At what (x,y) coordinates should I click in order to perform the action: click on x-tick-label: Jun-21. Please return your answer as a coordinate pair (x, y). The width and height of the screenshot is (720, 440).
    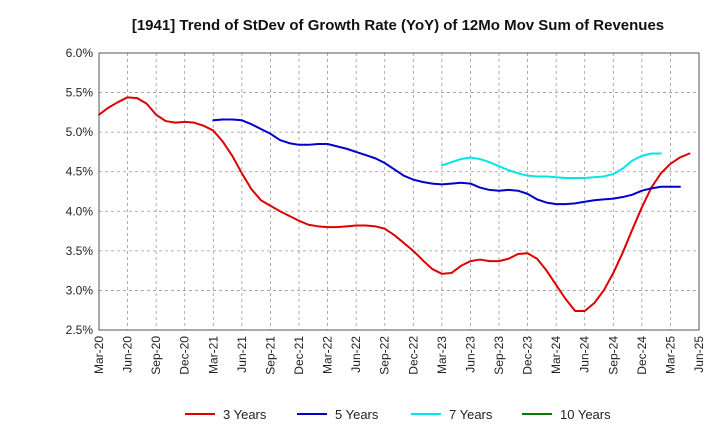
    Looking at the image, I should click on (242, 354).